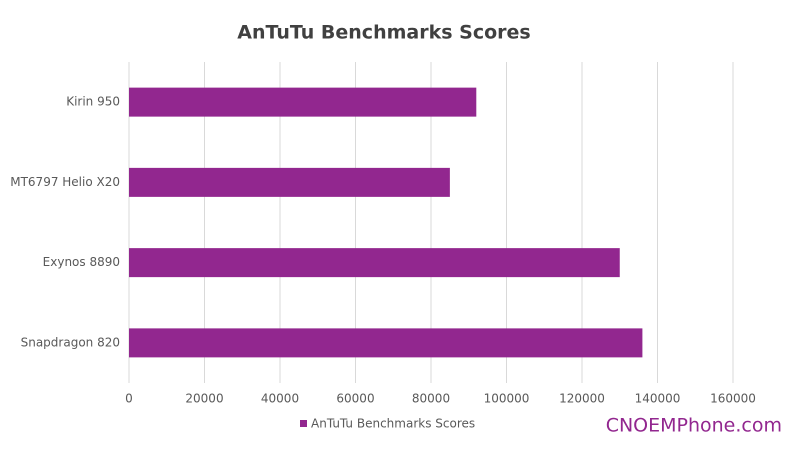  Describe the element at coordinates (129, 399) in the screenshot. I see `x-tick-label: 0` at that location.